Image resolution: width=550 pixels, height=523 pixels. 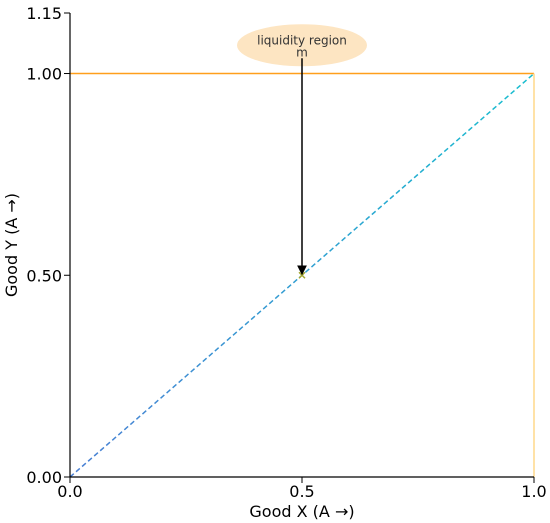 I want to click on y-axis-label: Good Y (A →), so click(x=11, y=245).